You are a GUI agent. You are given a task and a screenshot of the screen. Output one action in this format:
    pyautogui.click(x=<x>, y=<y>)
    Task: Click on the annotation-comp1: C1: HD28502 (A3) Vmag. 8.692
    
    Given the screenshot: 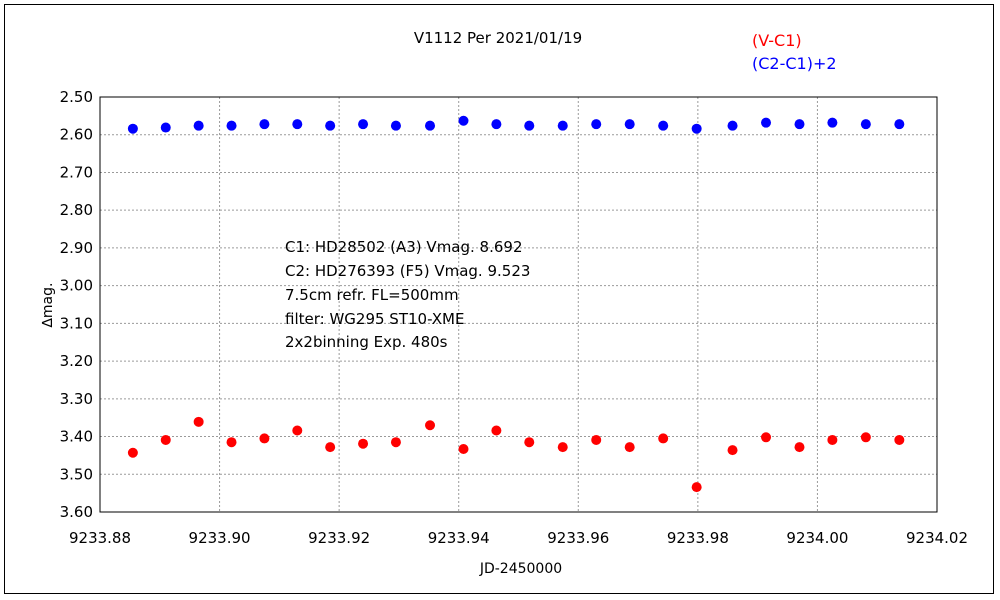 What is the action you would take?
    pyautogui.click(x=404, y=247)
    